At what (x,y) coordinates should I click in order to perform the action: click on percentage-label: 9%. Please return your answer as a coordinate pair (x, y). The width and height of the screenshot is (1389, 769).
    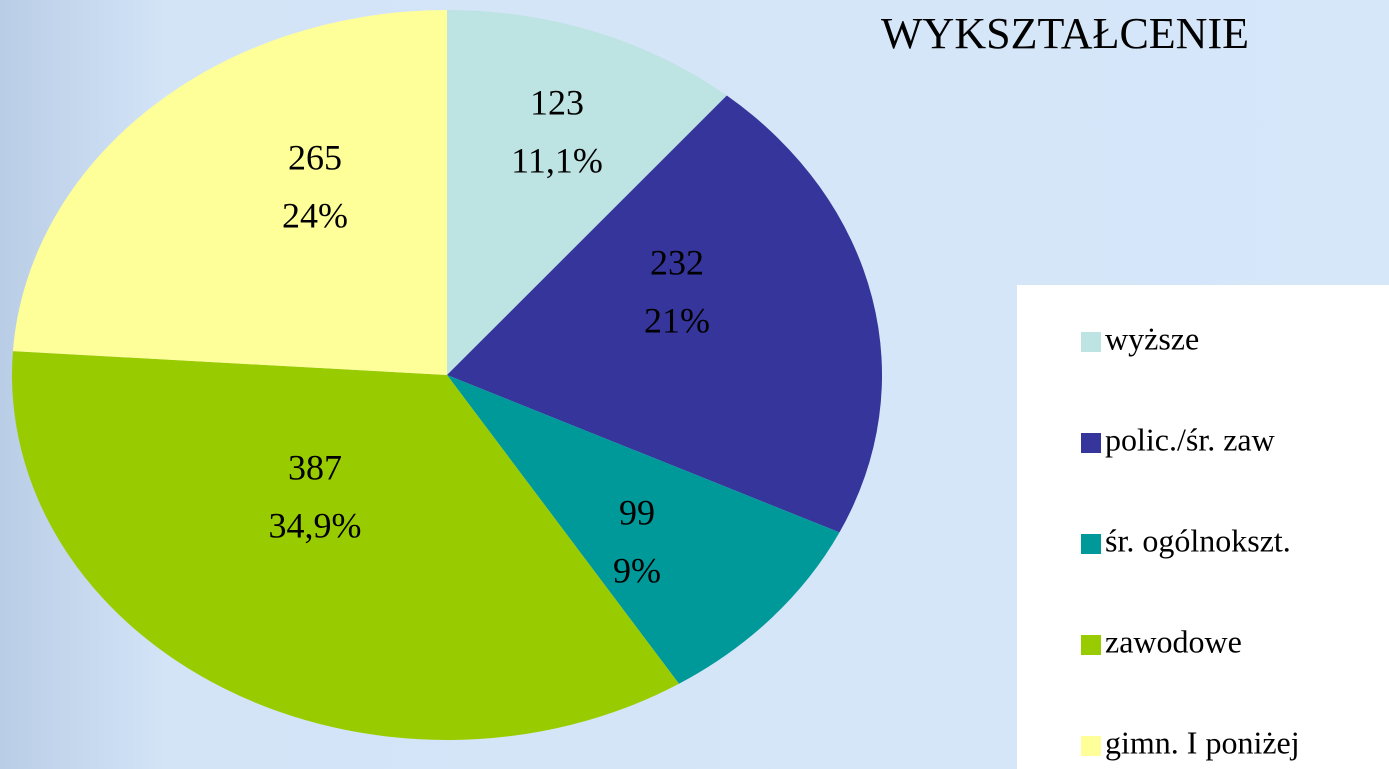
    Looking at the image, I should click on (637, 570).